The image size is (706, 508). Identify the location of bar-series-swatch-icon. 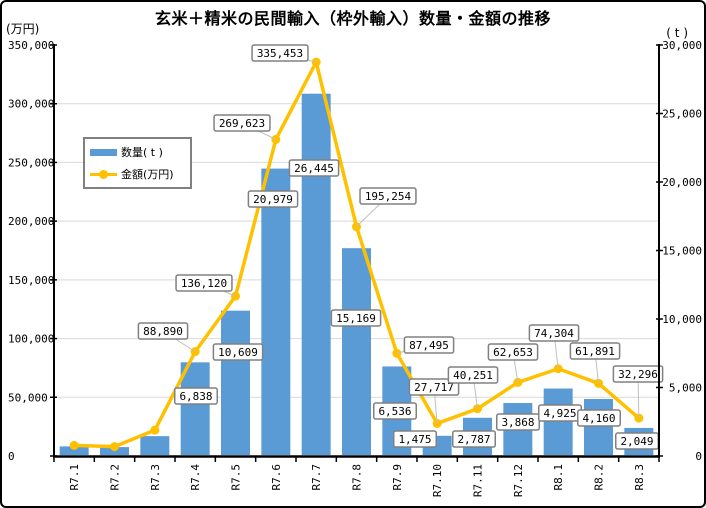
(103, 152).